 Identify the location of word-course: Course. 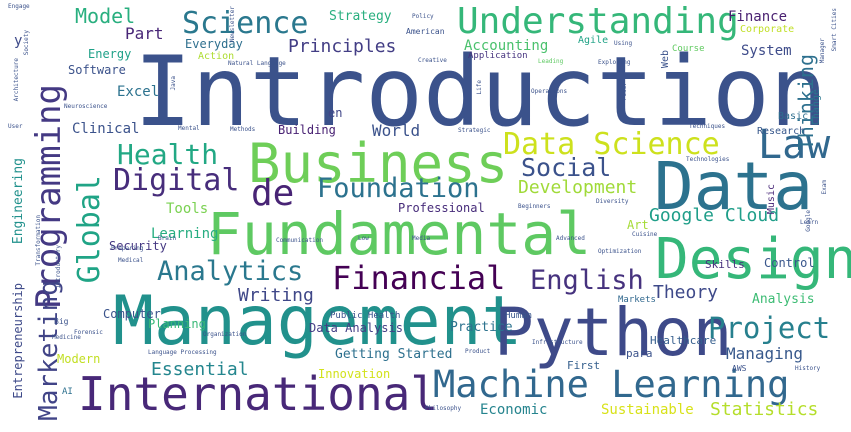
(688, 49).